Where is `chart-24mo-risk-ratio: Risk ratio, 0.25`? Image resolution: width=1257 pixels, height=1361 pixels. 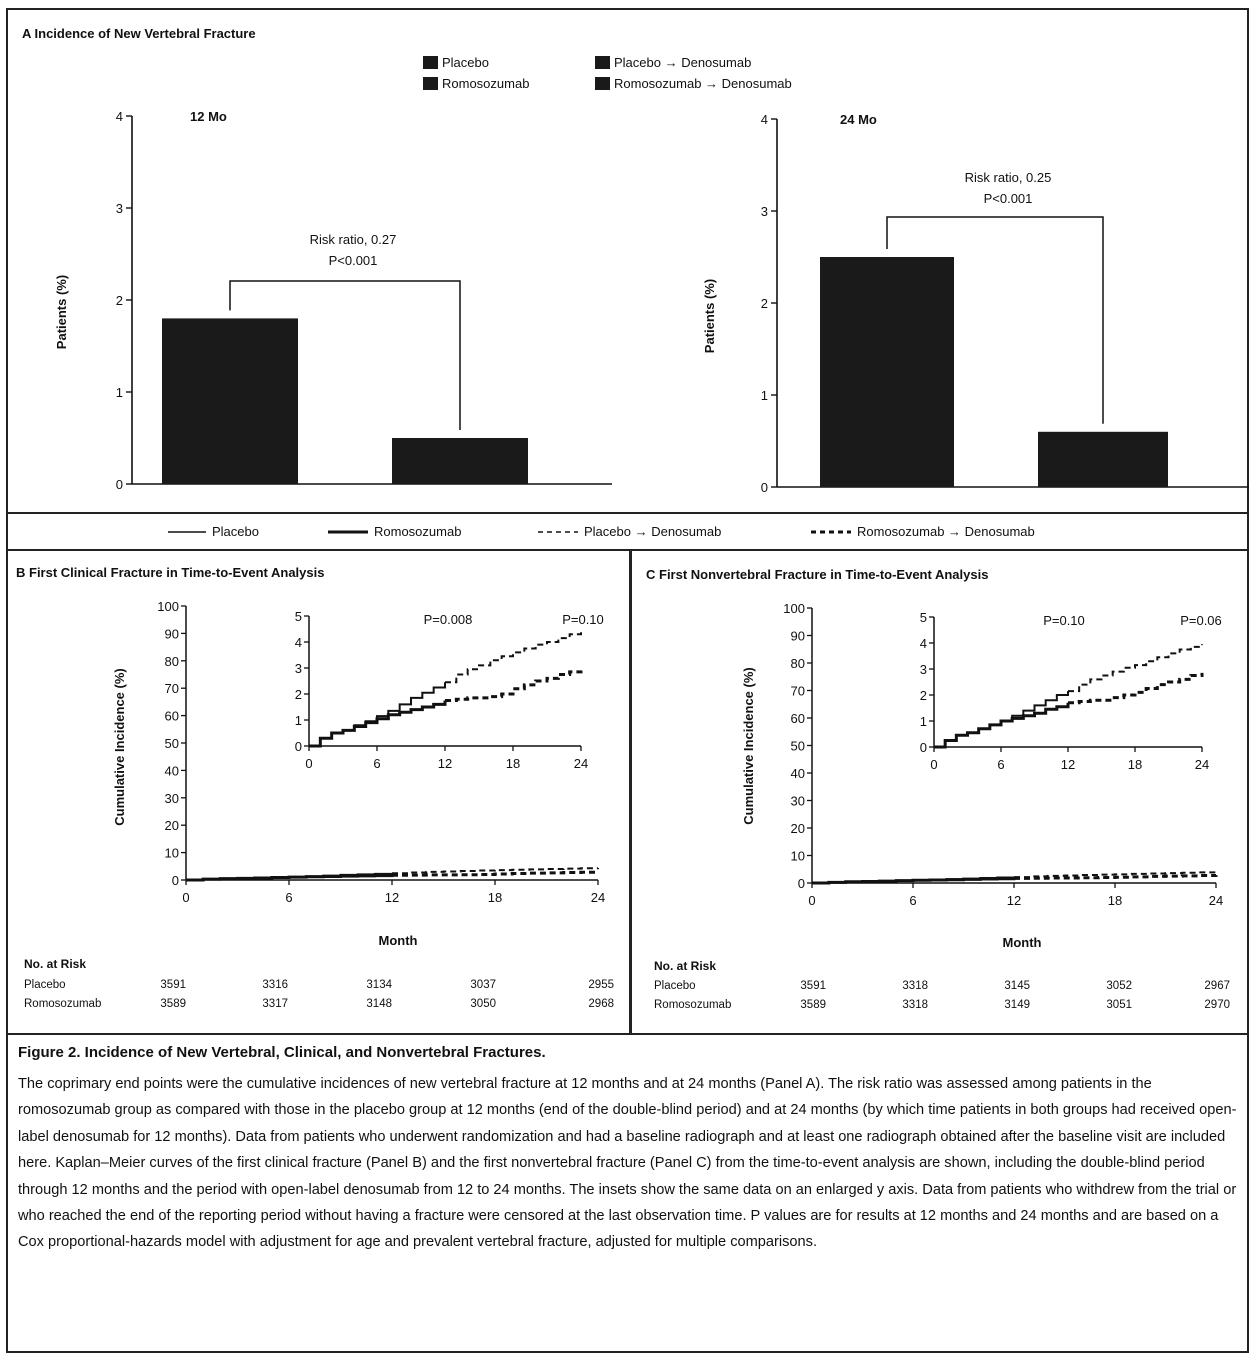 chart-24mo-risk-ratio: Risk ratio, 0.25 is located at coordinates (1008, 177).